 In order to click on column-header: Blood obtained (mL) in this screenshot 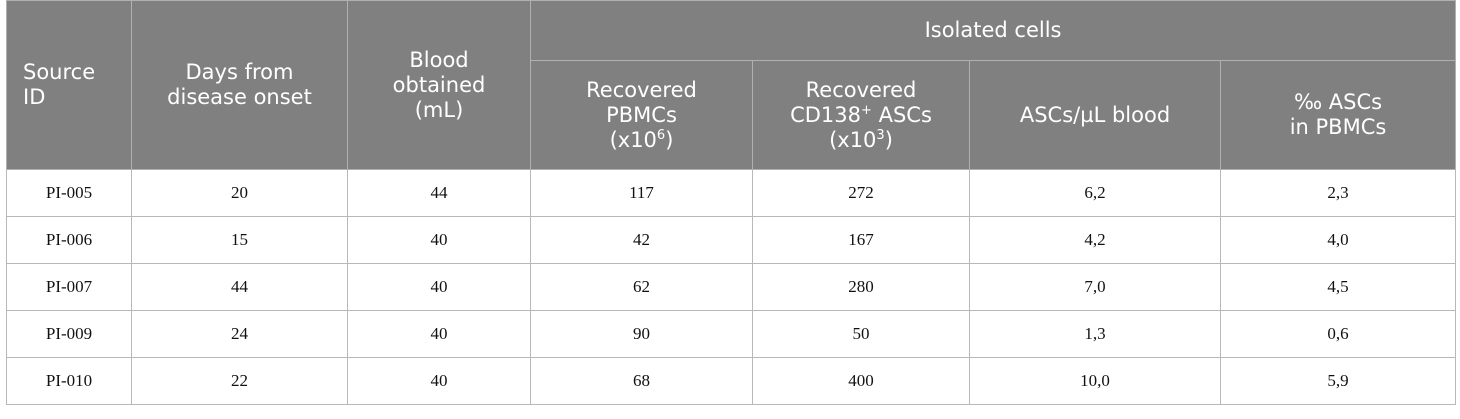, I will do `click(439, 85)`.